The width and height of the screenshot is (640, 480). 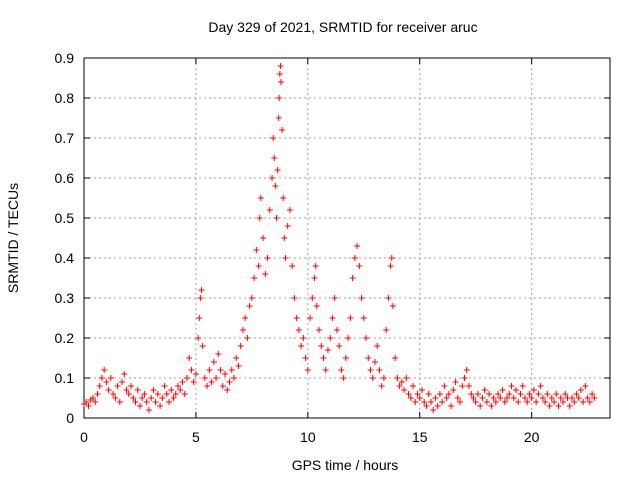 What do you see at coordinates (70, 418) in the screenshot?
I see `y-tick-label: 0` at bounding box center [70, 418].